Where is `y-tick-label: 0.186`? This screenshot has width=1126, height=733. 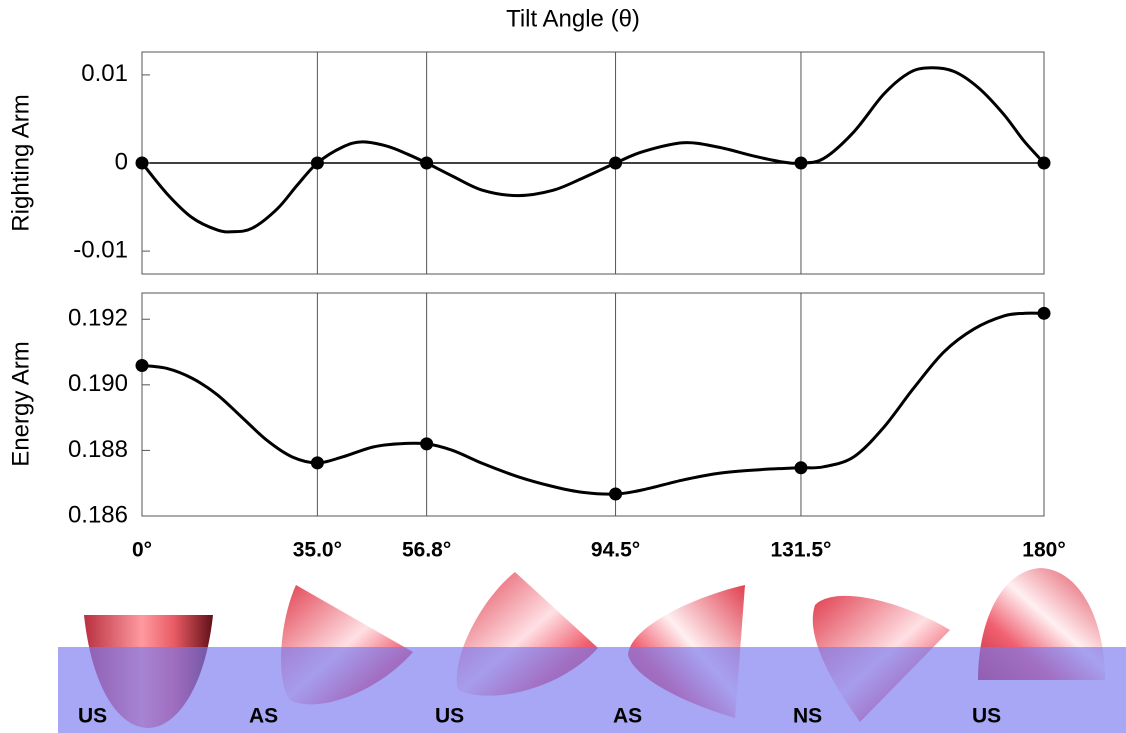 y-tick-label: 0.186 is located at coordinates (98, 514).